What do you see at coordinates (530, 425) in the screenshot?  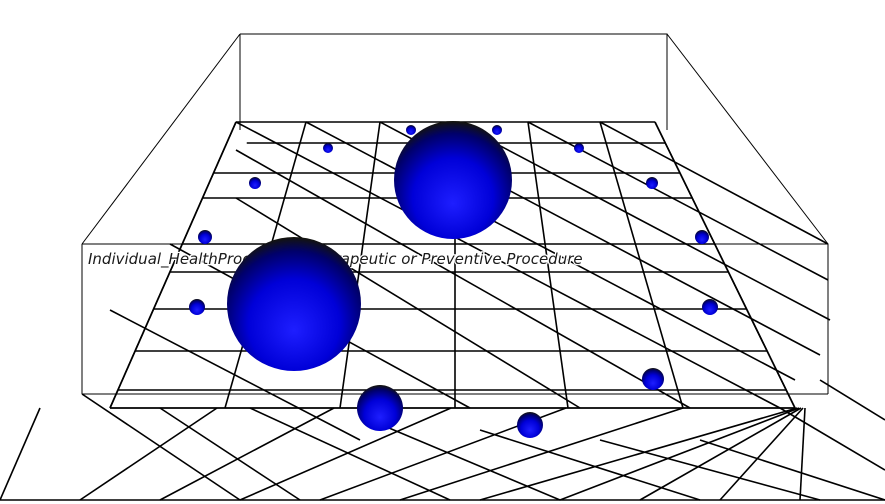 I see `node-small-bottom-right` at bounding box center [530, 425].